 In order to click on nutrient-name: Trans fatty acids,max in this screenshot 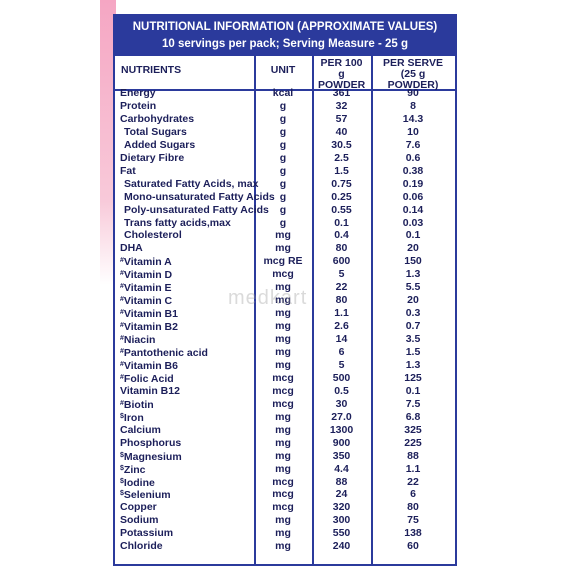, I will do `click(177, 223)`.